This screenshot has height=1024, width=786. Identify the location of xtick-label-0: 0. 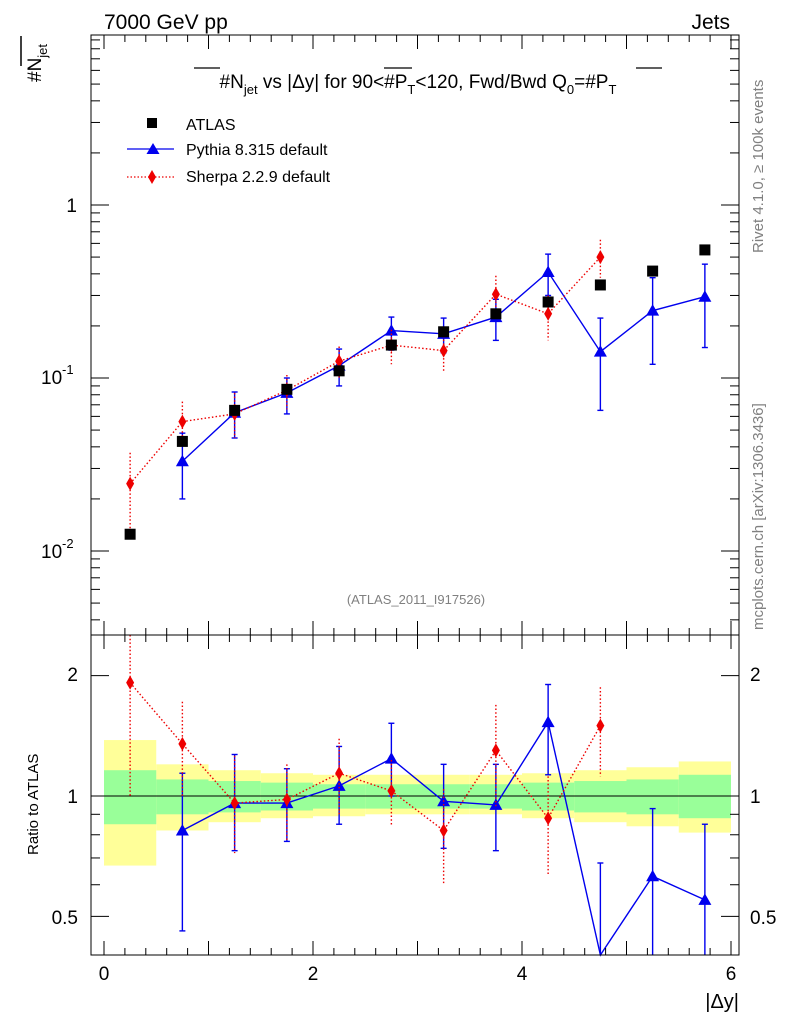
(104, 974).